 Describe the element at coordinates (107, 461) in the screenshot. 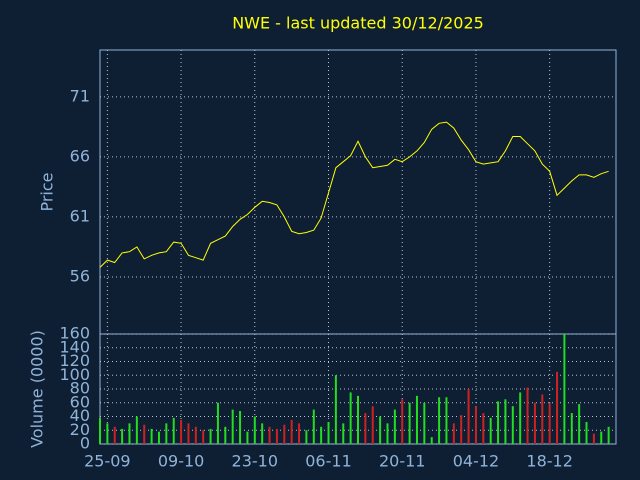

I see `x-tick-label: 25-09` at that location.